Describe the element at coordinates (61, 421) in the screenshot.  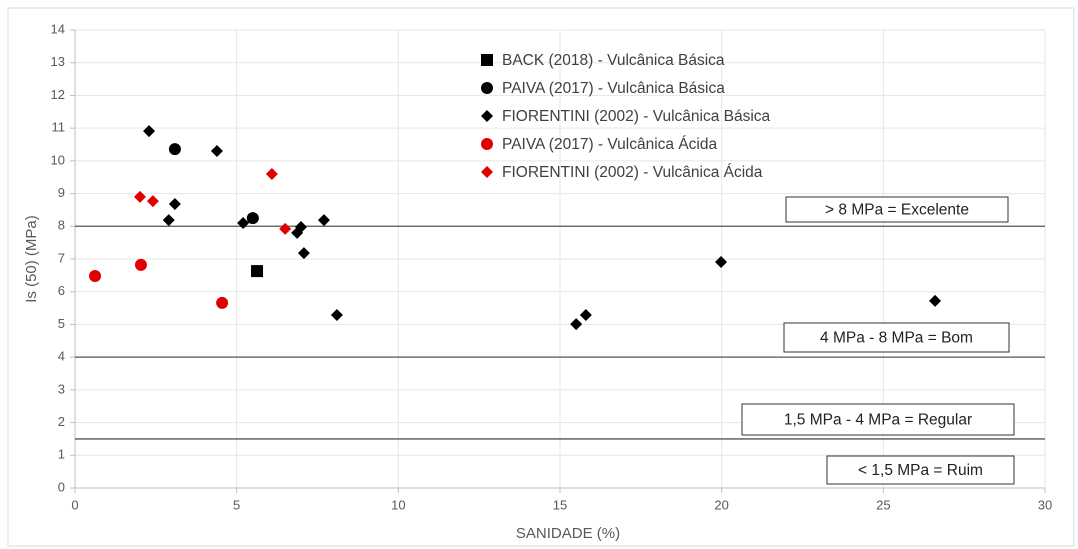
I see `y-tick-label: 2` at that location.